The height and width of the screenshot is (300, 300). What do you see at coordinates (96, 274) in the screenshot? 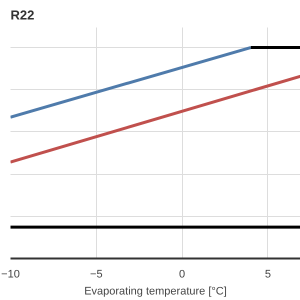
I see `x-tick-label: −5` at bounding box center [96, 274].